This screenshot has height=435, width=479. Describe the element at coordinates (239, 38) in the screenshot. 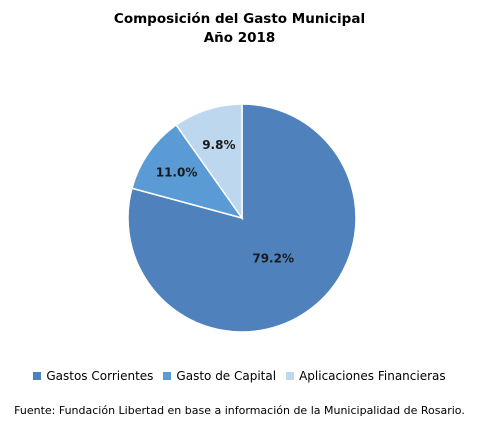

I see `chart-title-line2: Año 2018` at that location.